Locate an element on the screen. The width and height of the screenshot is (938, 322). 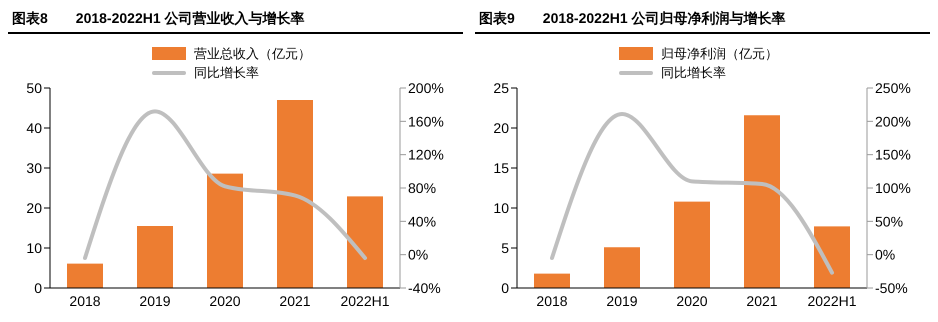
y-tick-label: 25 is located at coordinates (501, 88).